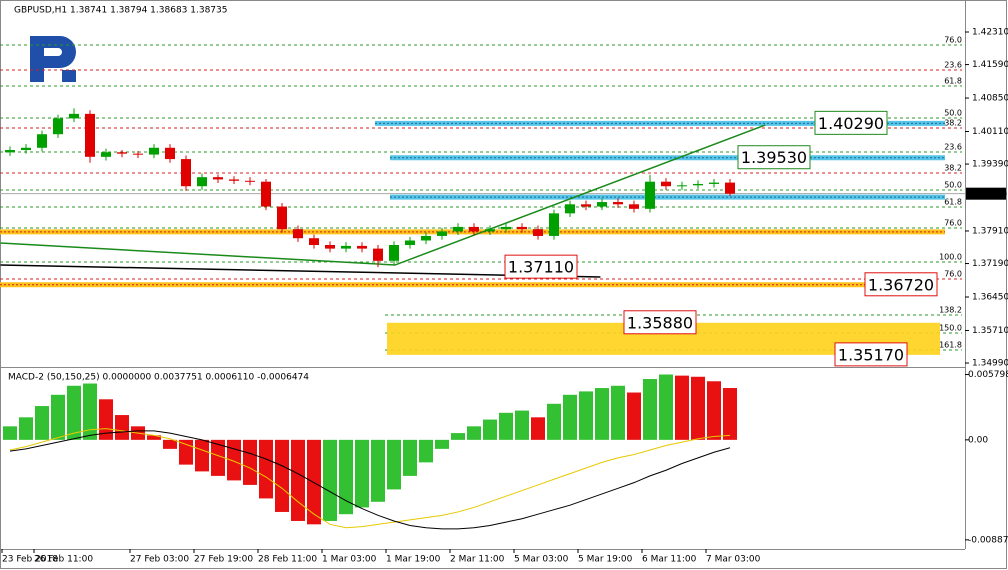 This screenshot has width=1008, height=570. What do you see at coordinates (851, 123) in the screenshot?
I see `price-annotation: 1.40290` at bounding box center [851, 123].